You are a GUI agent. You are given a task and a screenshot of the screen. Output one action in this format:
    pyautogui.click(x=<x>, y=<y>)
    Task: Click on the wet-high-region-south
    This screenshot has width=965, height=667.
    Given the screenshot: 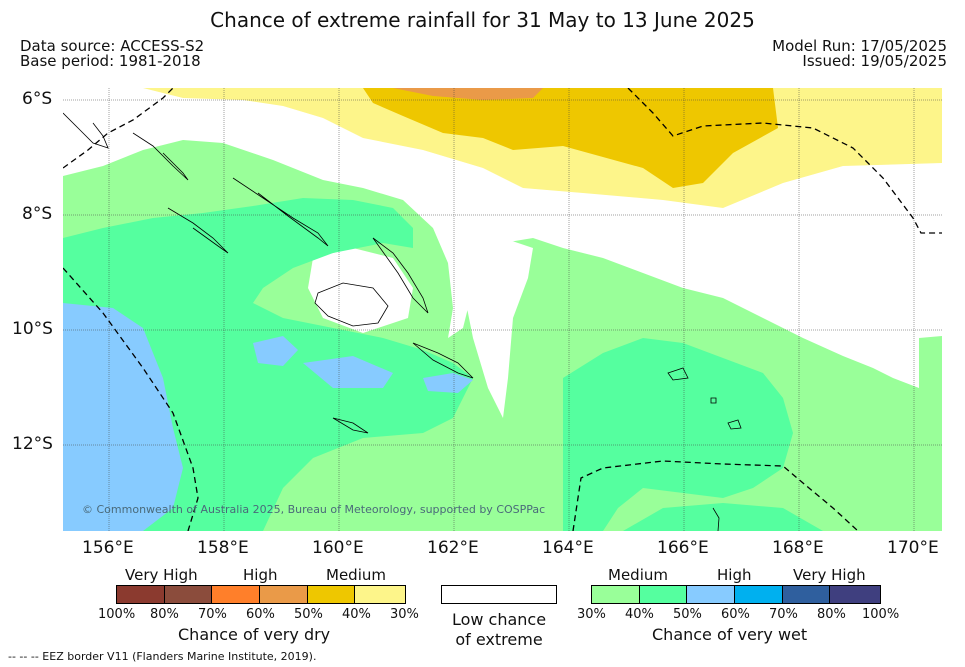 What is the action you would take?
    pyautogui.click(x=723, y=517)
    